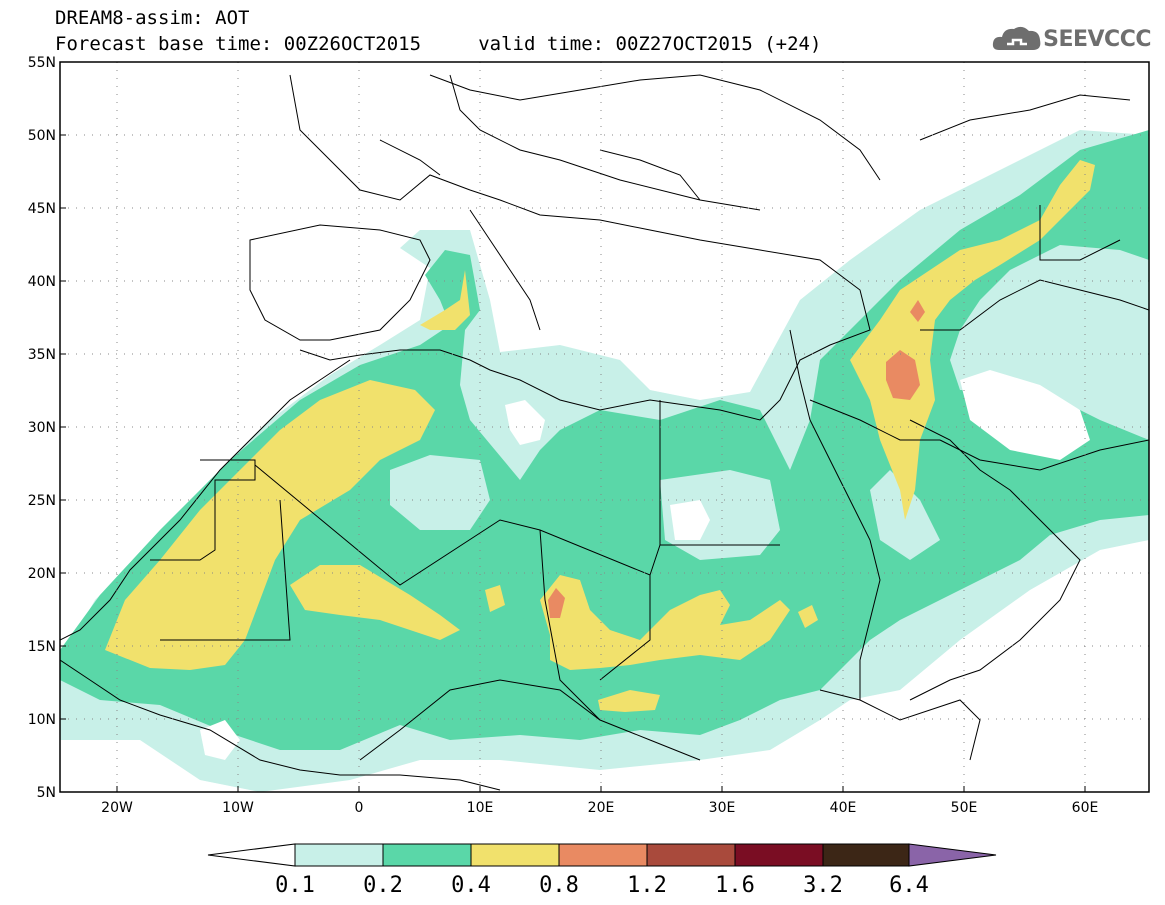  What do you see at coordinates (295, 885) in the screenshot?
I see `colorbar-label: 0.1` at bounding box center [295, 885].